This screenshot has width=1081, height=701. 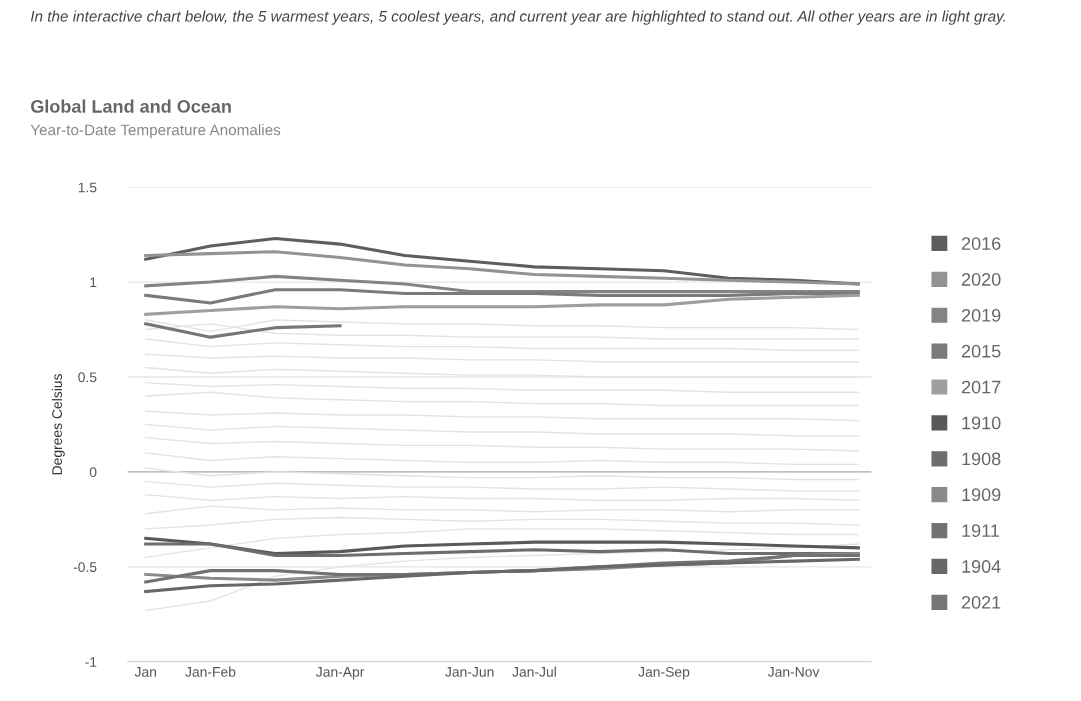 What do you see at coordinates (664, 673) in the screenshot?
I see `x-tick-label: Jan-Sep` at bounding box center [664, 673].